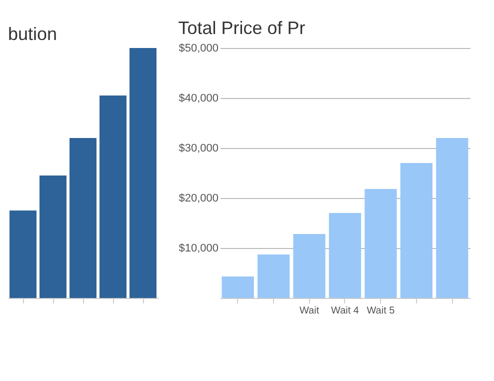 This screenshot has height=381, width=494. Describe the element at coordinates (242, 28) in the screenshot. I see `chart-title: Total Price of Pr` at that location.